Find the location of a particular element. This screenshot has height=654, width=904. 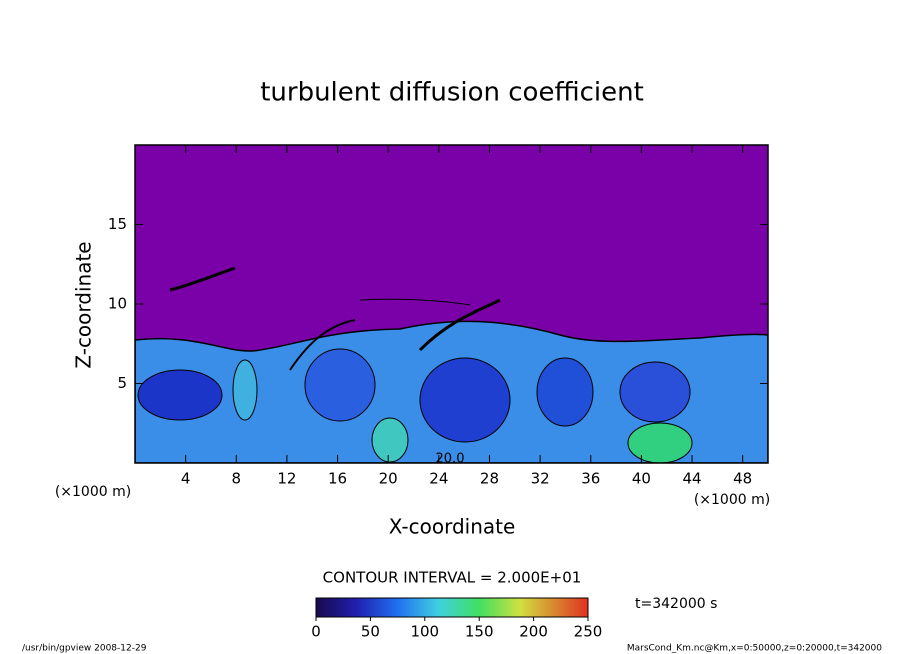

contour-label: 20.0 is located at coordinates (450, 459).